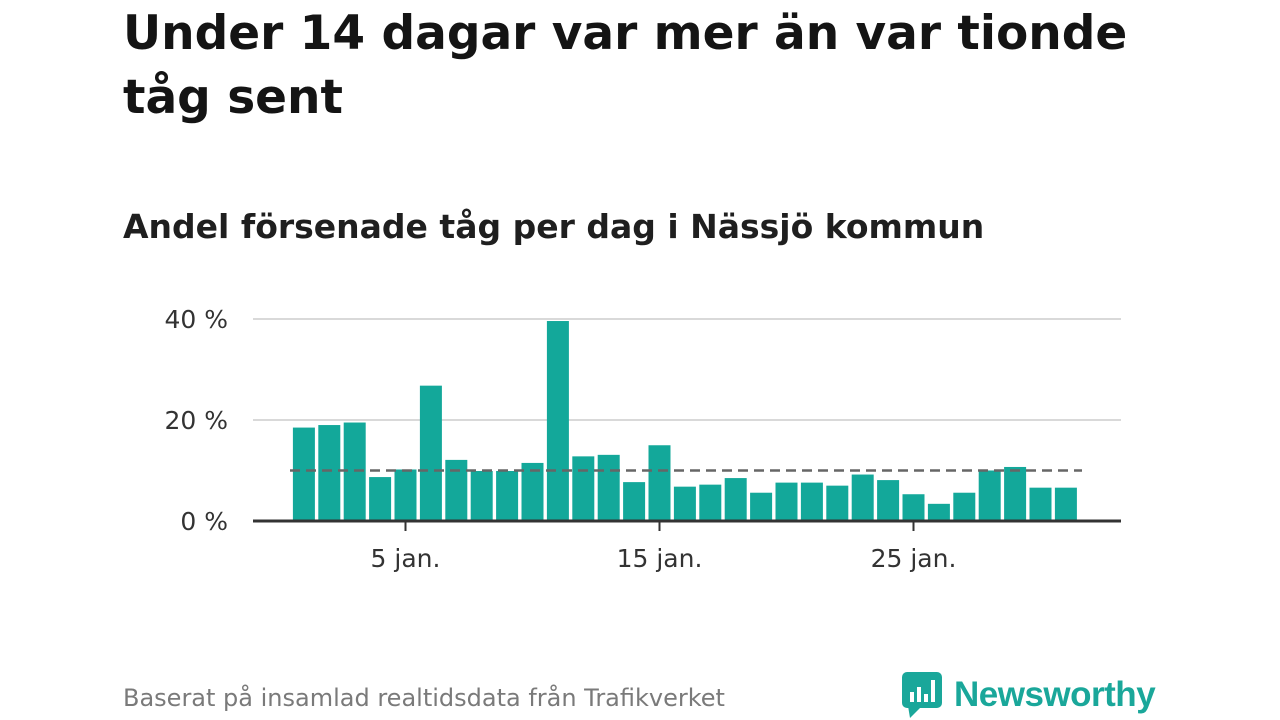 The width and height of the screenshot is (1280, 720). I want to click on y-tick-label: 40 %, so click(196, 319).